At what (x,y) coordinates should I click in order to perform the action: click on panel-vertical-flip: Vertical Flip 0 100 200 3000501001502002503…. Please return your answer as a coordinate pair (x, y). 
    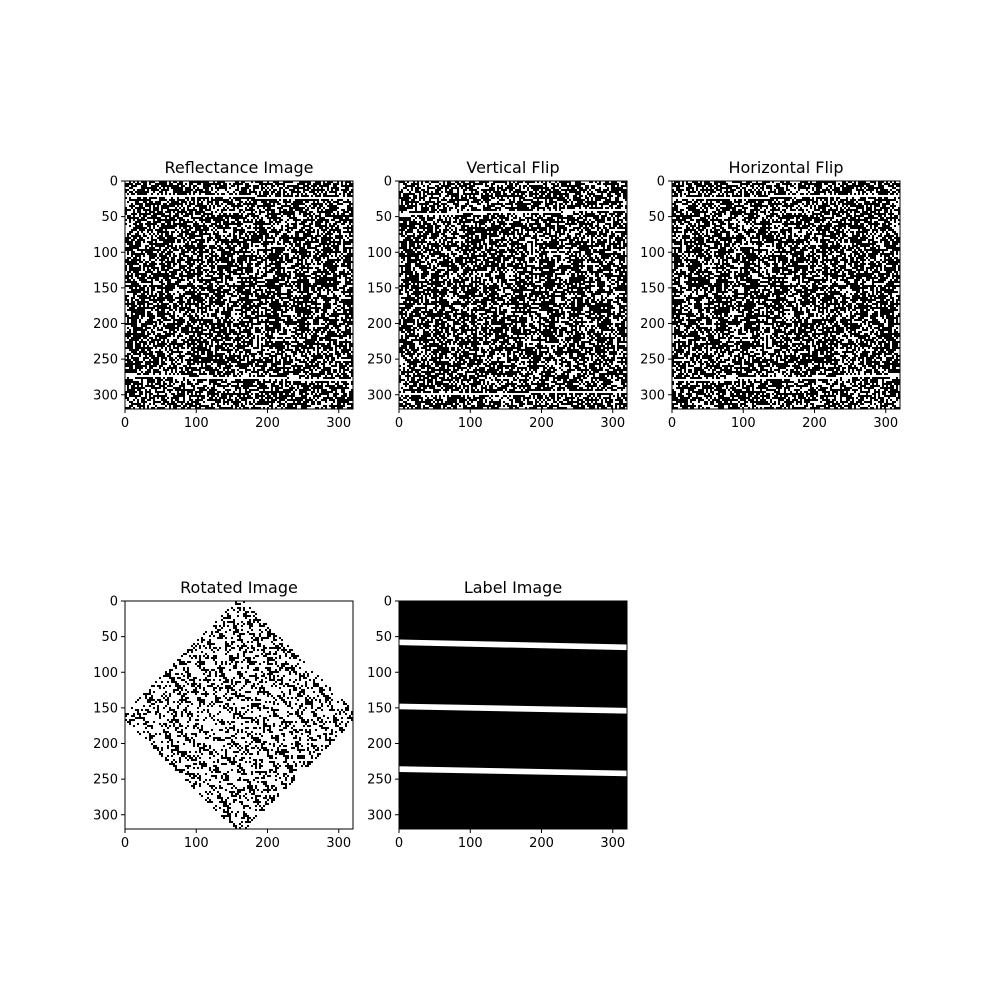
    Looking at the image, I should click on (497, 295).